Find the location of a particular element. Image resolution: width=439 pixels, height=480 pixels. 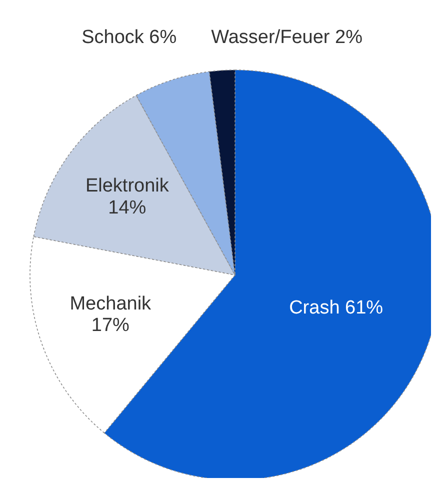

data-label: 14% is located at coordinates (127, 207).